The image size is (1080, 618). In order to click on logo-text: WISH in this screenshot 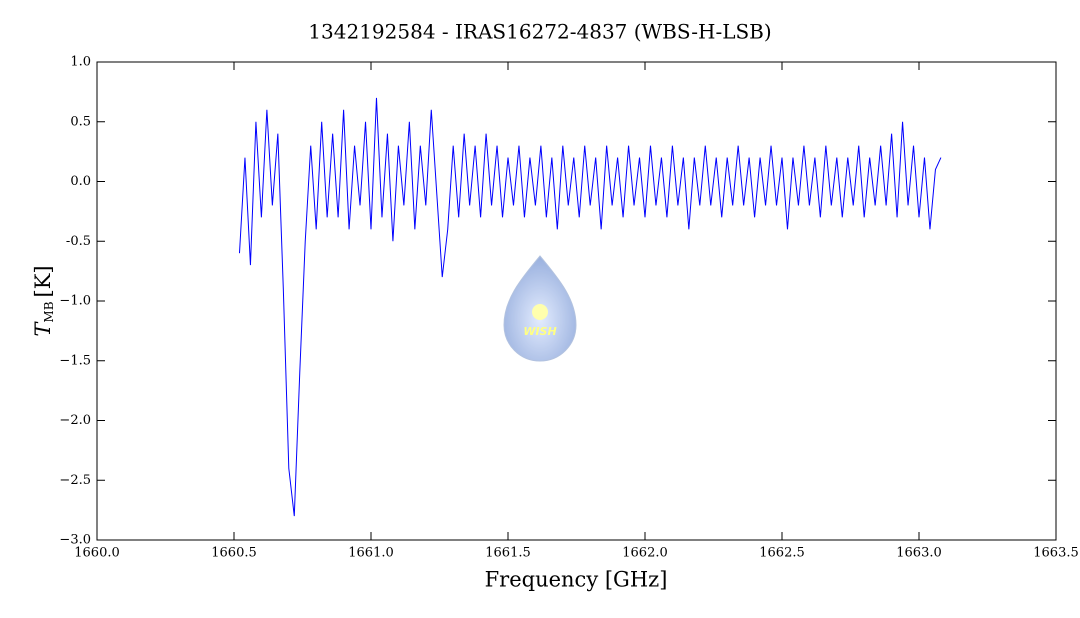, I will do `click(539, 331)`.